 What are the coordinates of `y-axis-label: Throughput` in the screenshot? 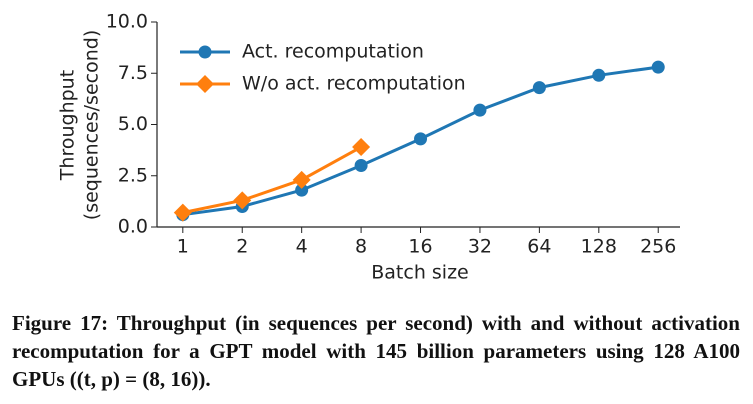 It's located at (68, 125).